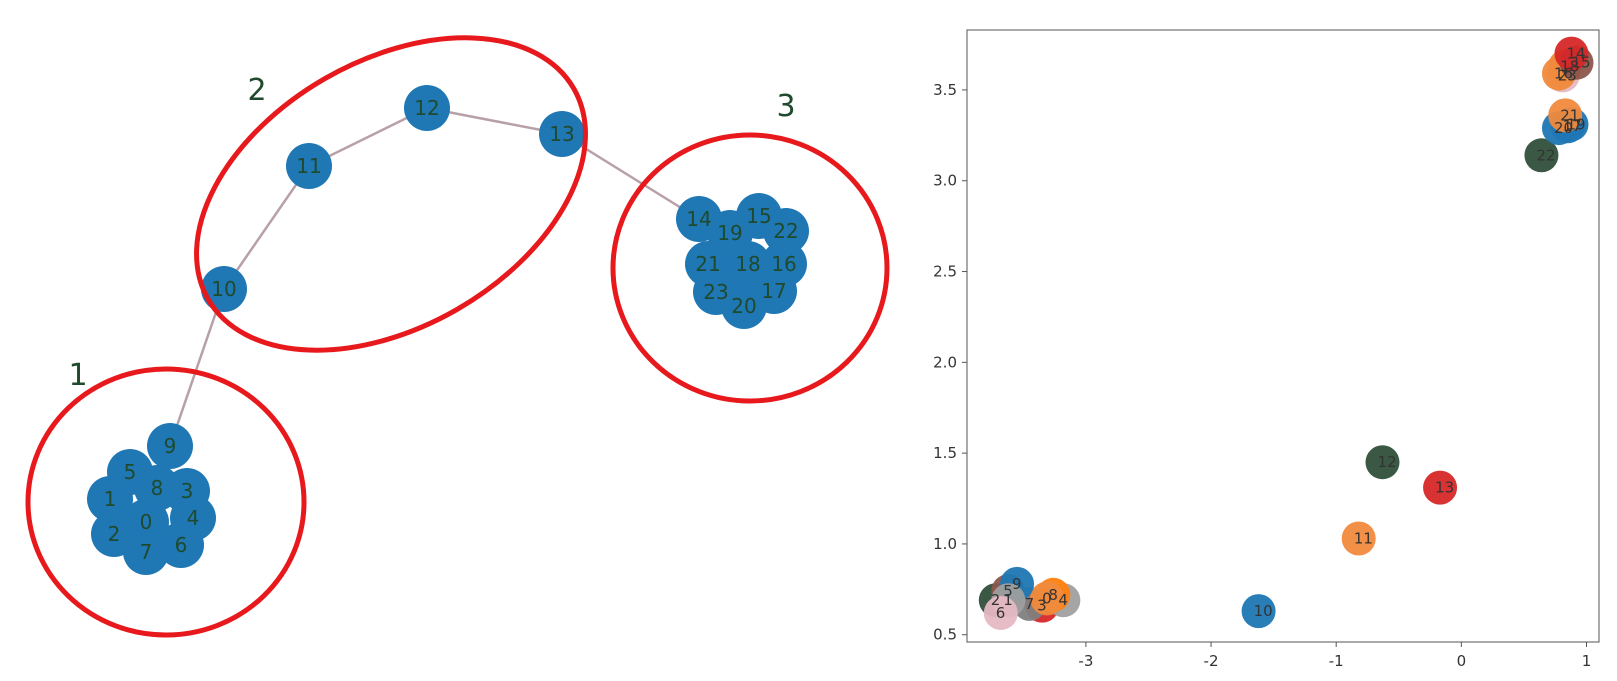 This screenshot has height=681, width=1617. I want to click on scatter-point-label: 23, so click(1567, 75).